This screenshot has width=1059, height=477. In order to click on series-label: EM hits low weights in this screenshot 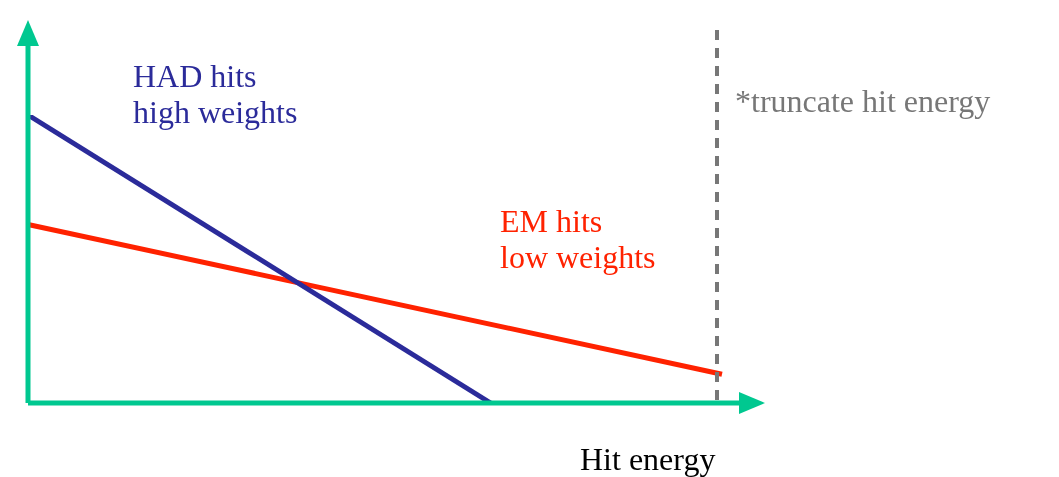, I will do `click(578, 239)`.